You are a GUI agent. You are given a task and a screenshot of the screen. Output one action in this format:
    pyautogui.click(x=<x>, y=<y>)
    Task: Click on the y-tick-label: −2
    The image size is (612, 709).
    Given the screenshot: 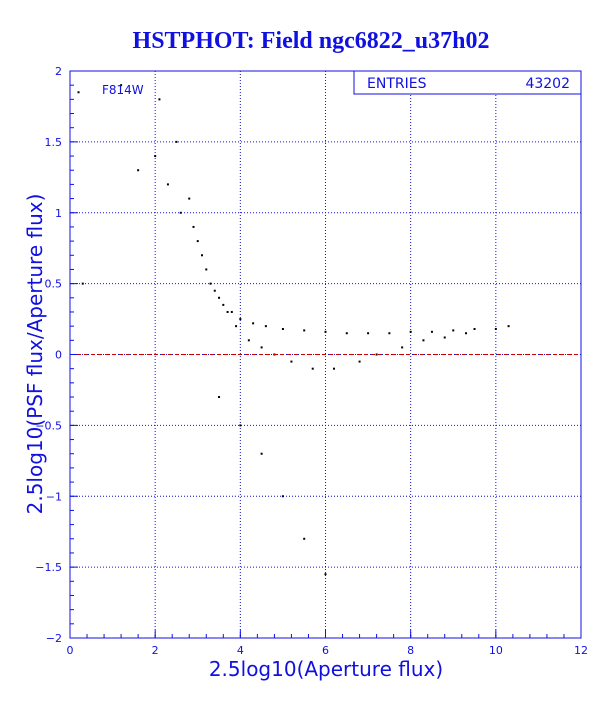 What is the action you would take?
    pyautogui.click(x=54, y=638)
    